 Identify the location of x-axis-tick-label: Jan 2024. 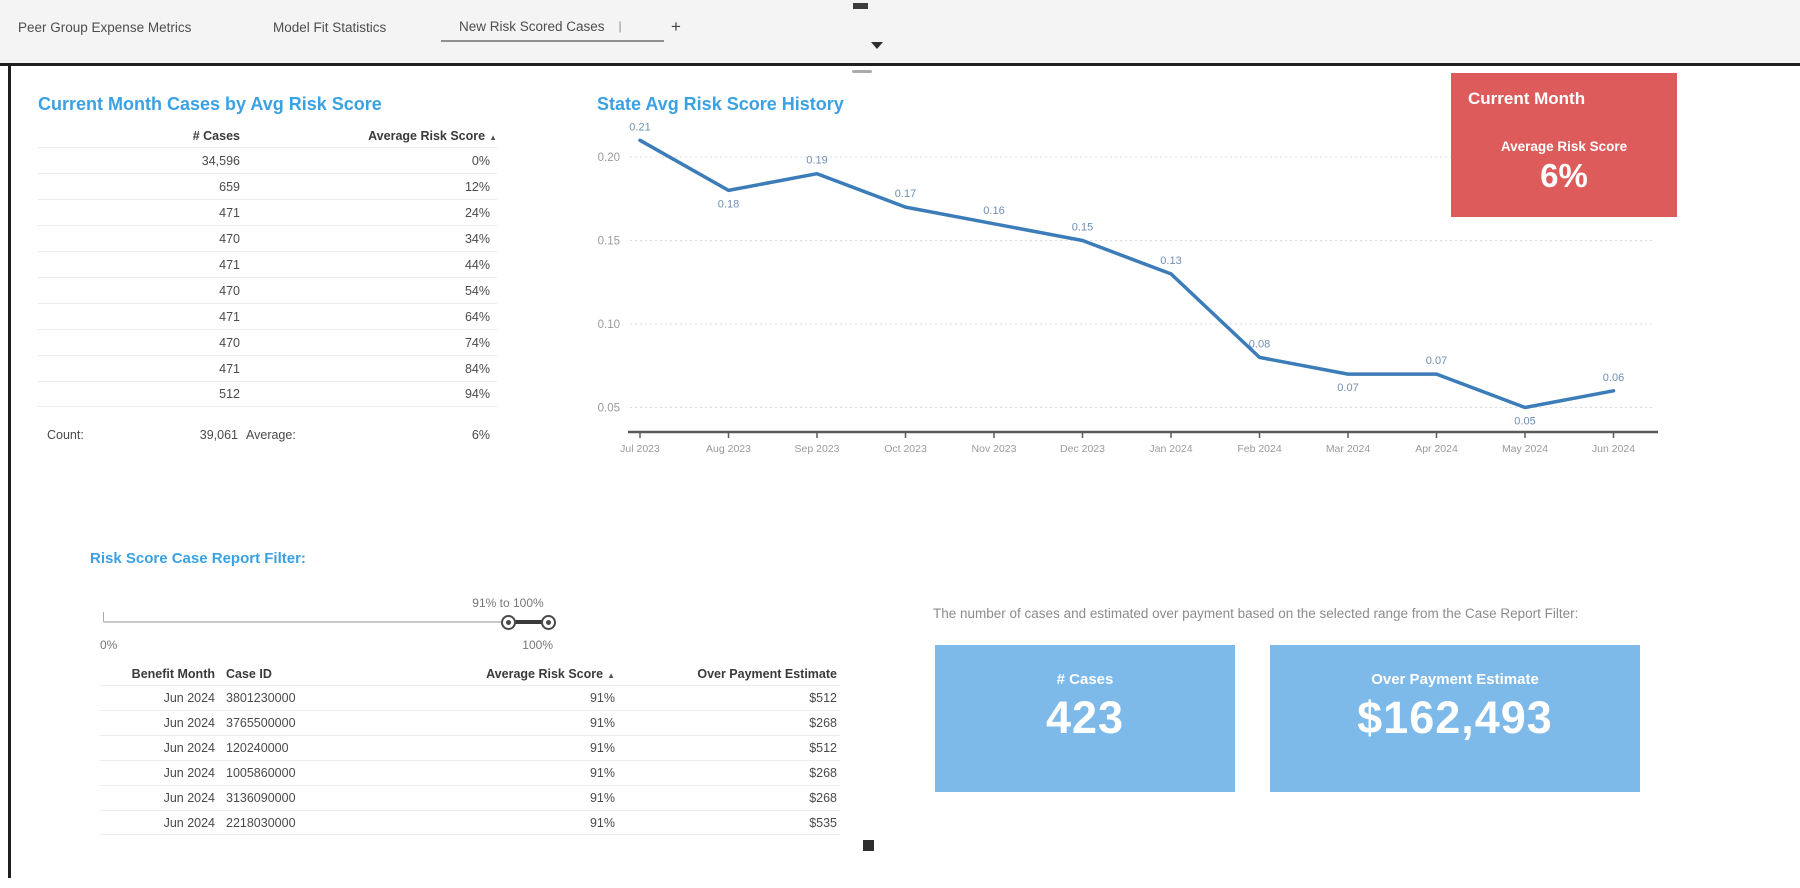
(1170, 449).